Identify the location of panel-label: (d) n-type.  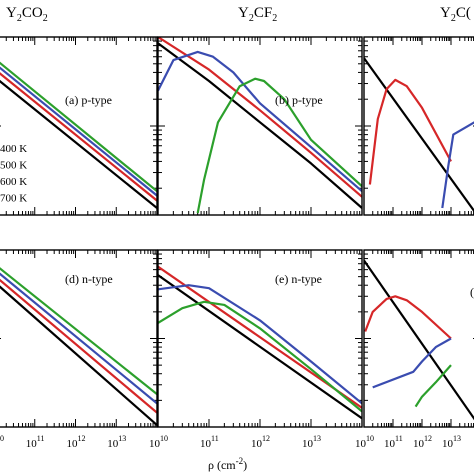
(89, 279).